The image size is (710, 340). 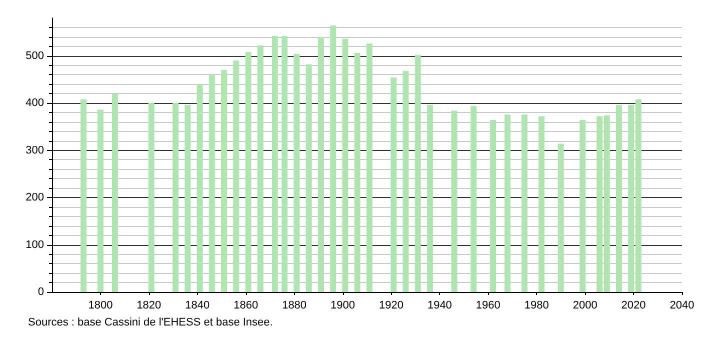 What do you see at coordinates (35, 150) in the screenshot?
I see `y-tick-label: 300` at bounding box center [35, 150].